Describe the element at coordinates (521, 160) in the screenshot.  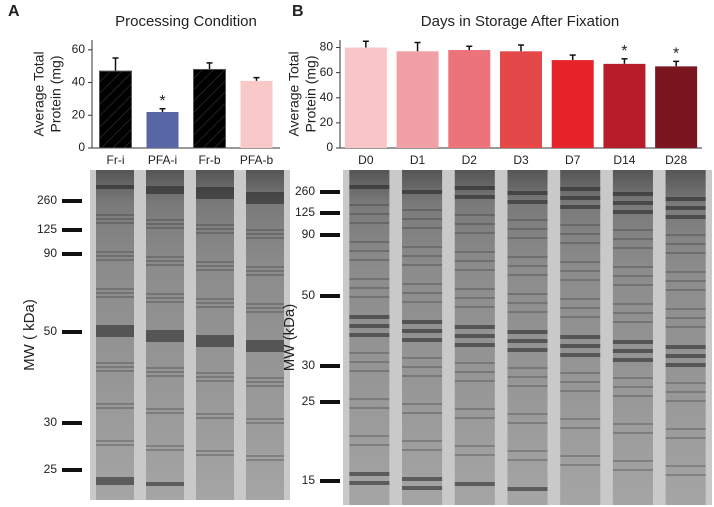
I see `x-tick-label: D3` at that location.